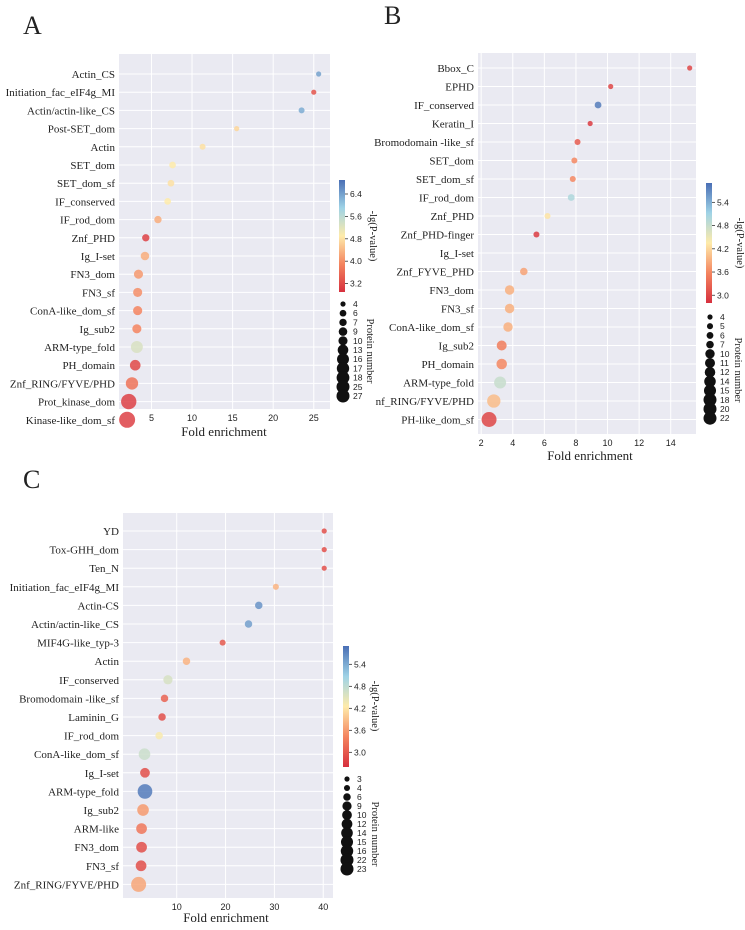 The height and width of the screenshot is (930, 745). I want to click on gridlines, so click(587, 243).